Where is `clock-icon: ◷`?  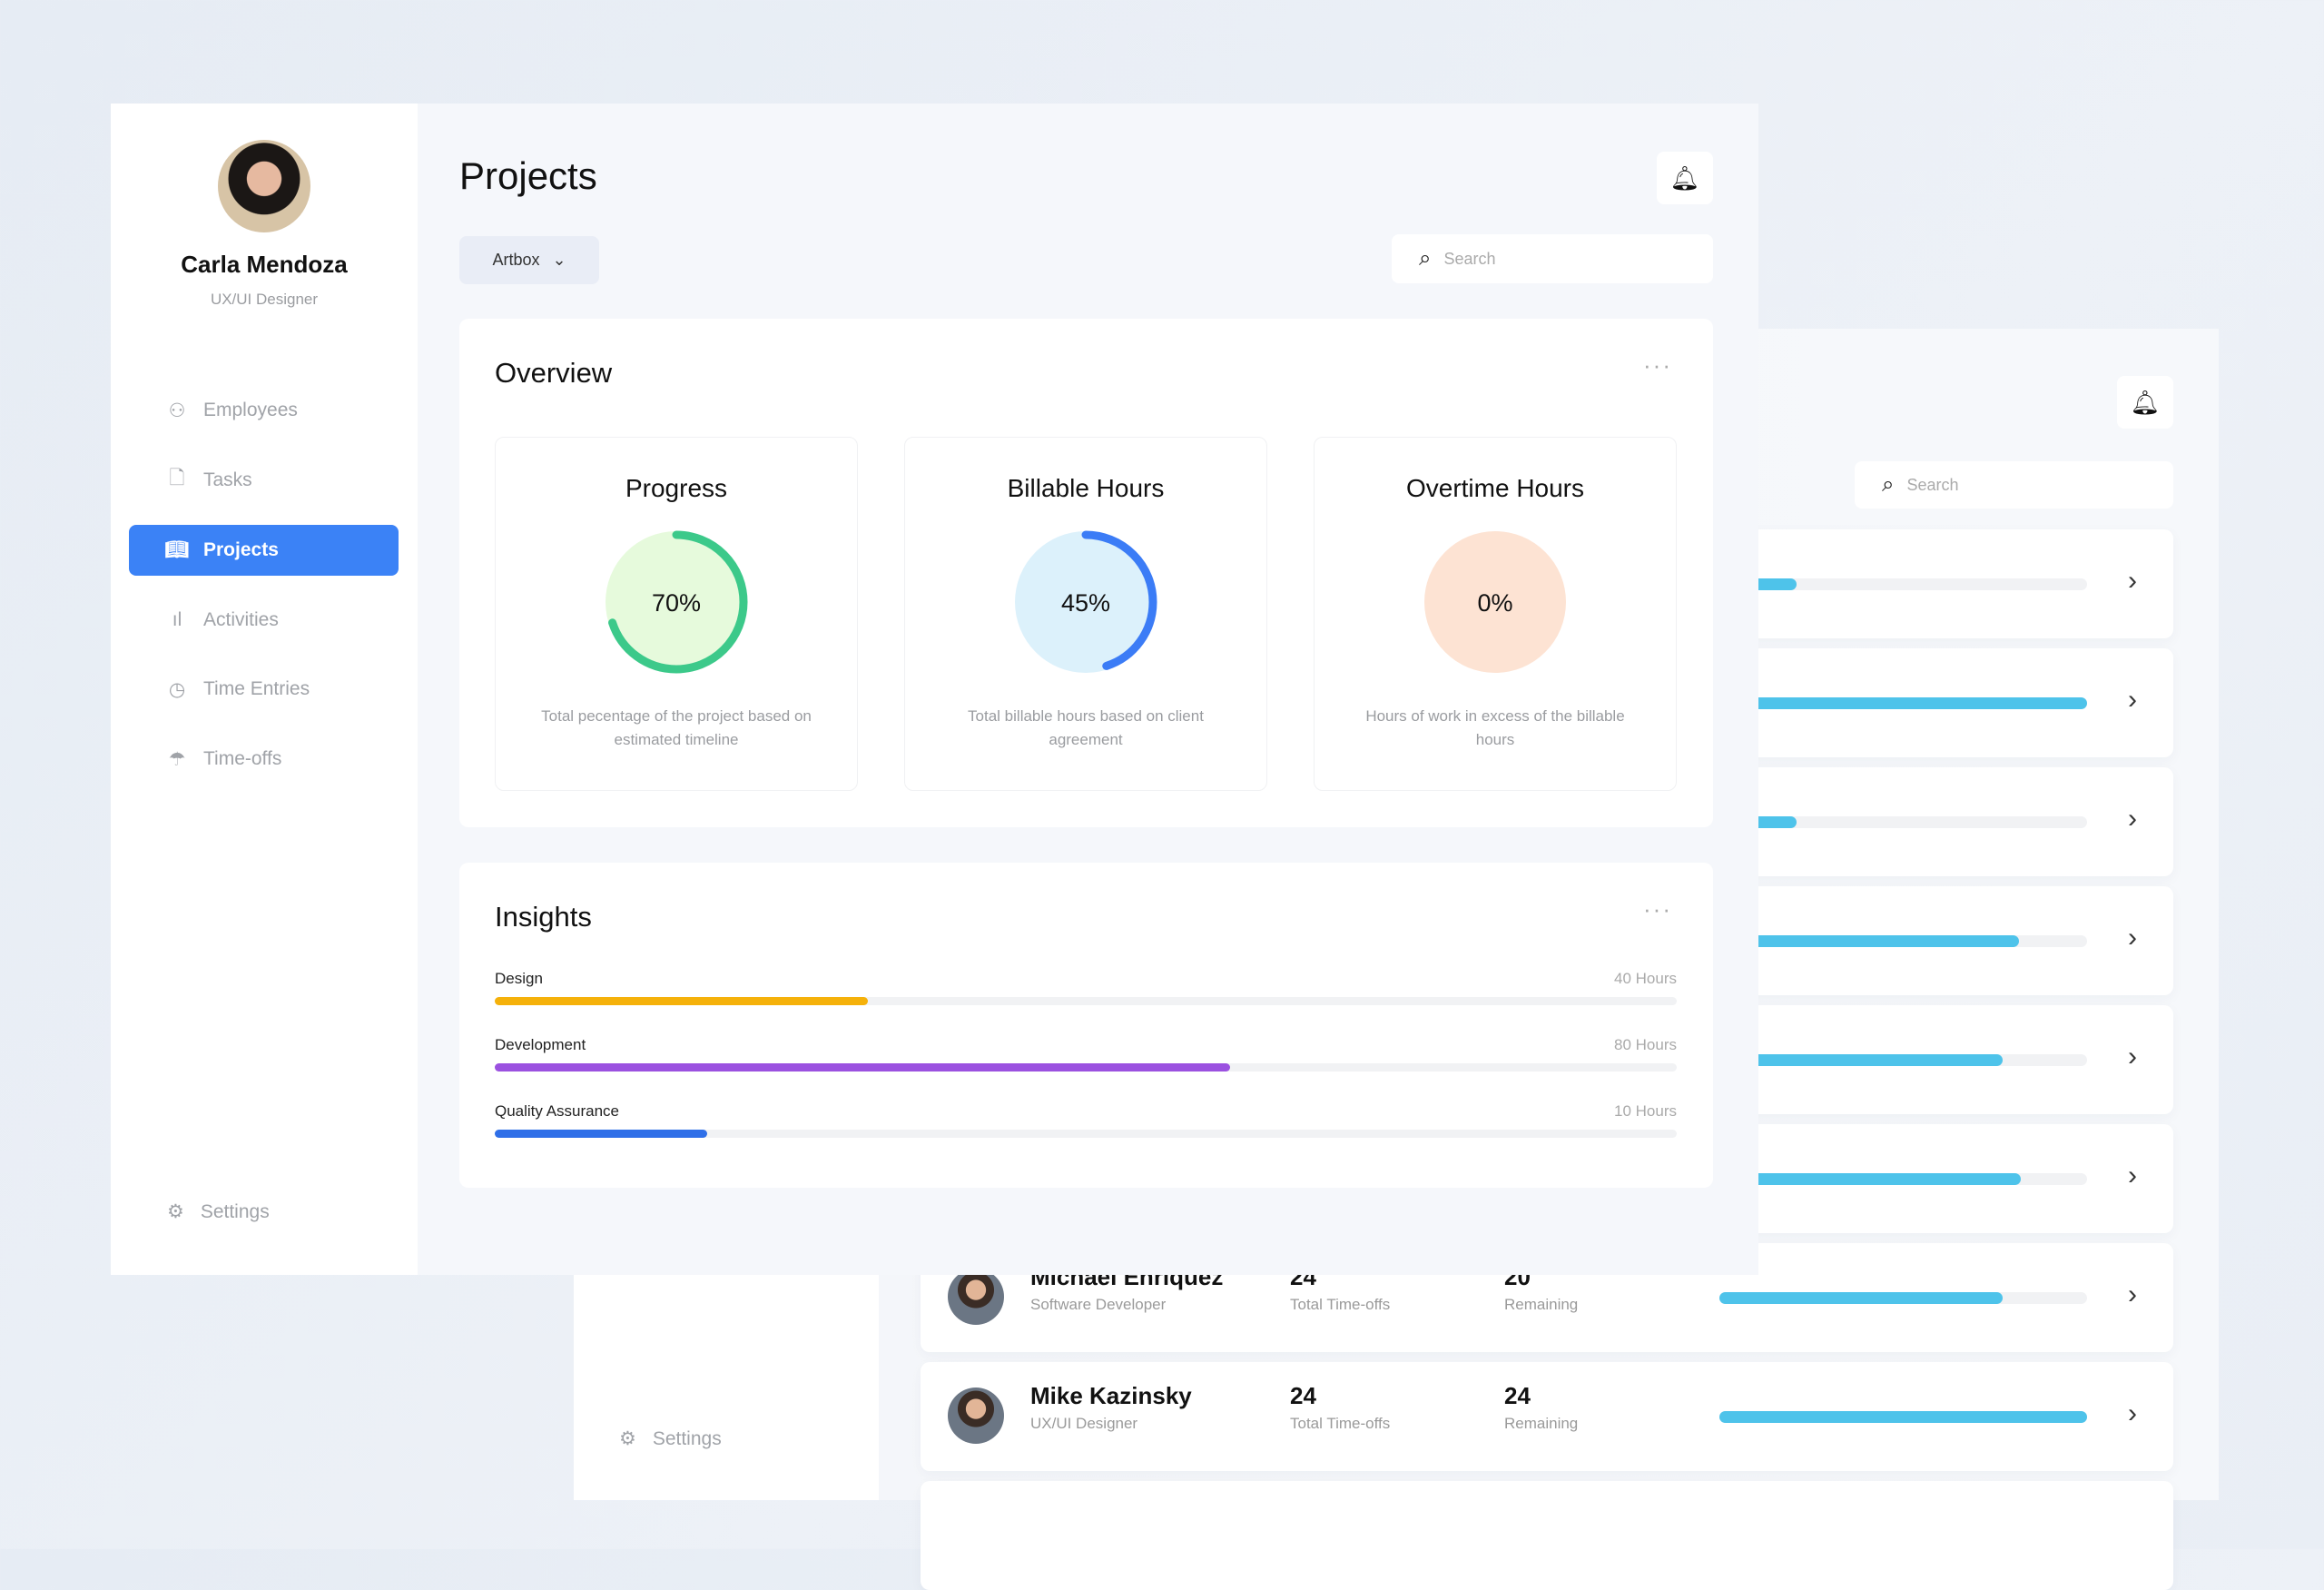
clock-icon: ◷ is located at coordinates (177, 689).